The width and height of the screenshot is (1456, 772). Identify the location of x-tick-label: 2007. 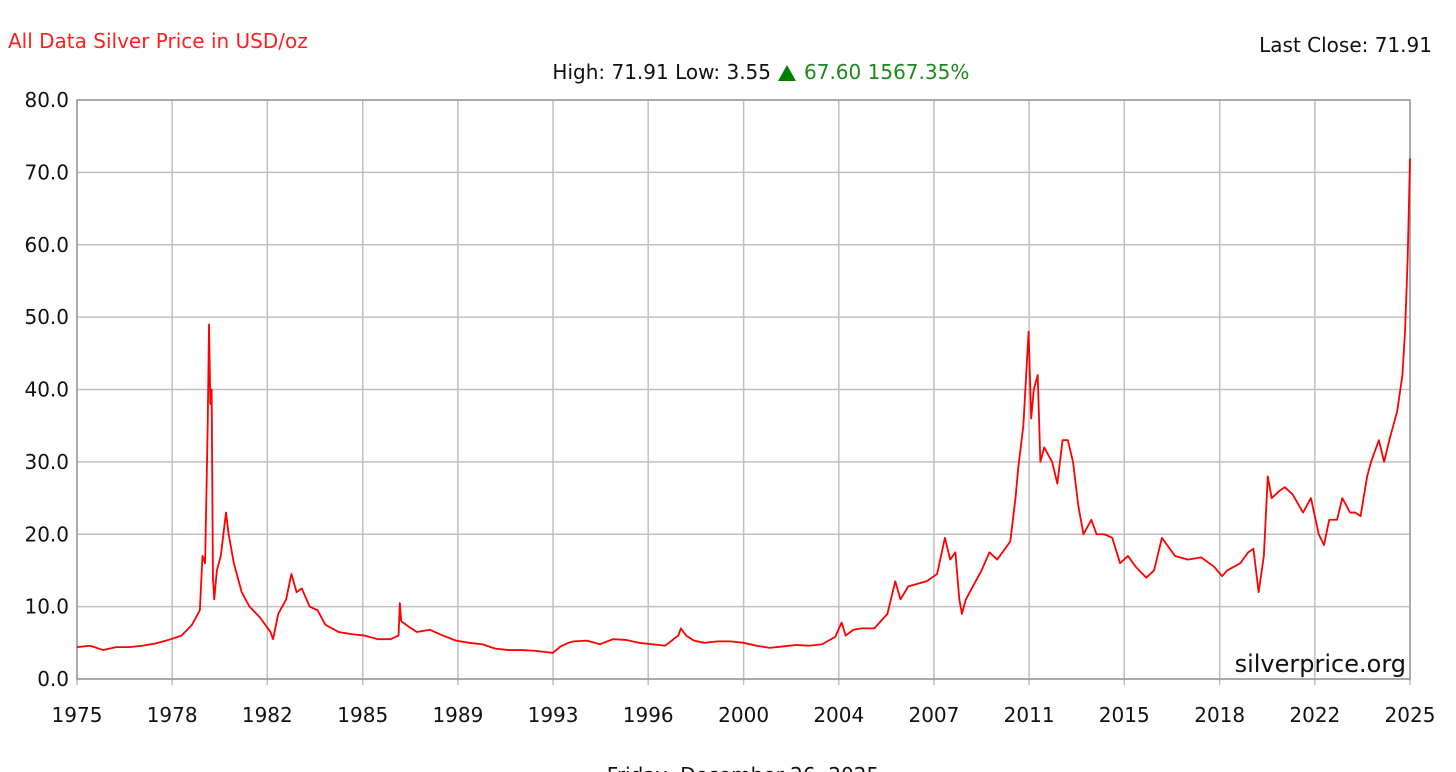
(933, 715).